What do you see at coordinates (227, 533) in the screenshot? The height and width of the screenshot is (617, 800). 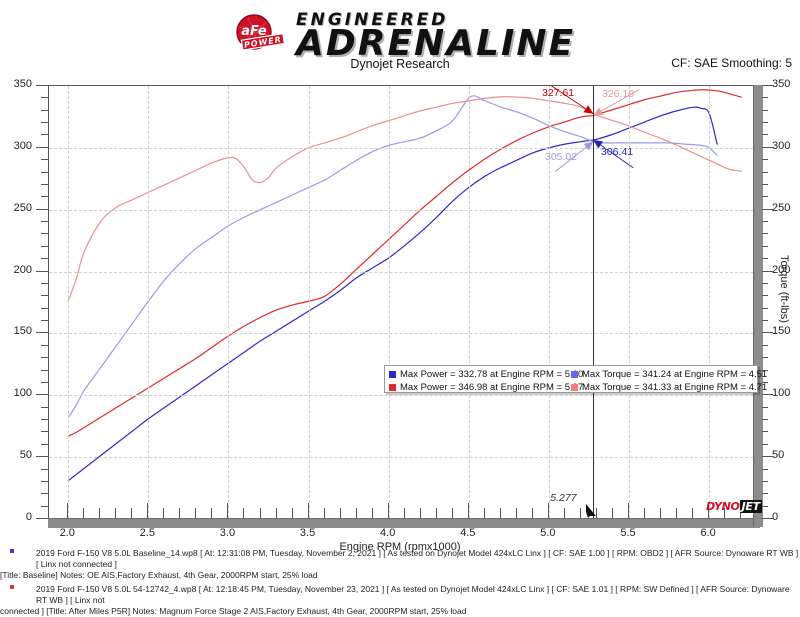 I see `x-label: 3.0` at bounding box center [227, 533].